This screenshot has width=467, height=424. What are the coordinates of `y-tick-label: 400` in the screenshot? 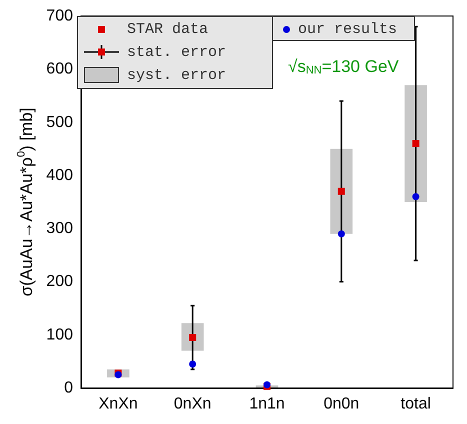 It's located at (60, 175).